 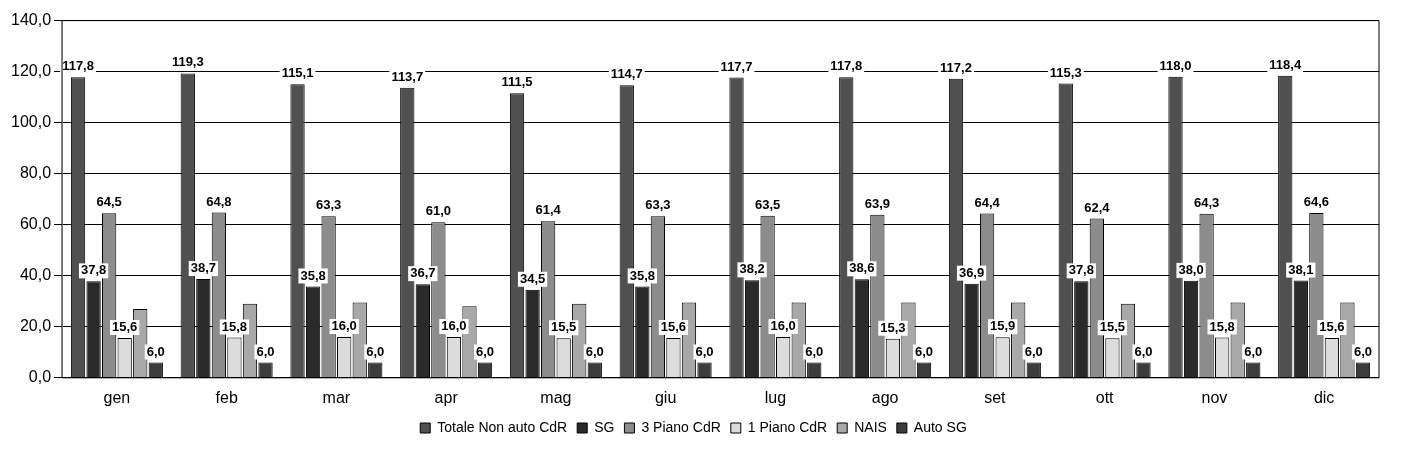 What do you see at coordinates (787, 426) in the screenshot?
I see `legend-label: 1 Piano CdR` at bounding box center [787, 426].